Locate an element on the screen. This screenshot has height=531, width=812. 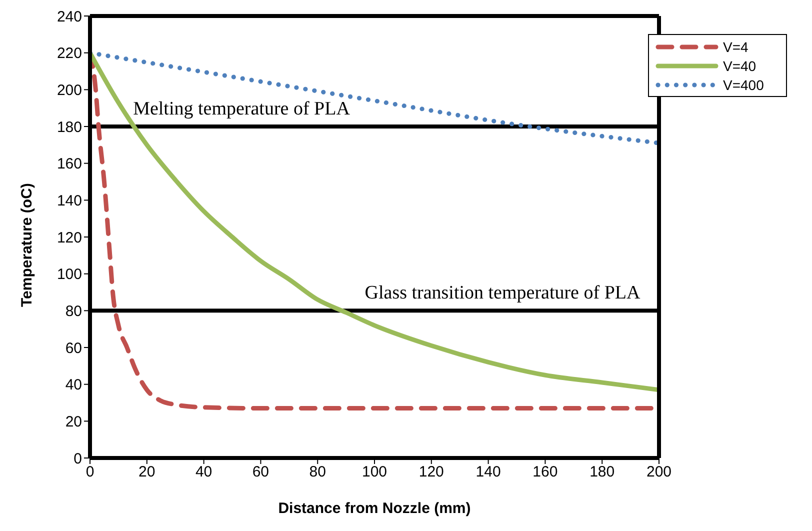
y-tick-label: 60 is located at coordinates (73, 348).